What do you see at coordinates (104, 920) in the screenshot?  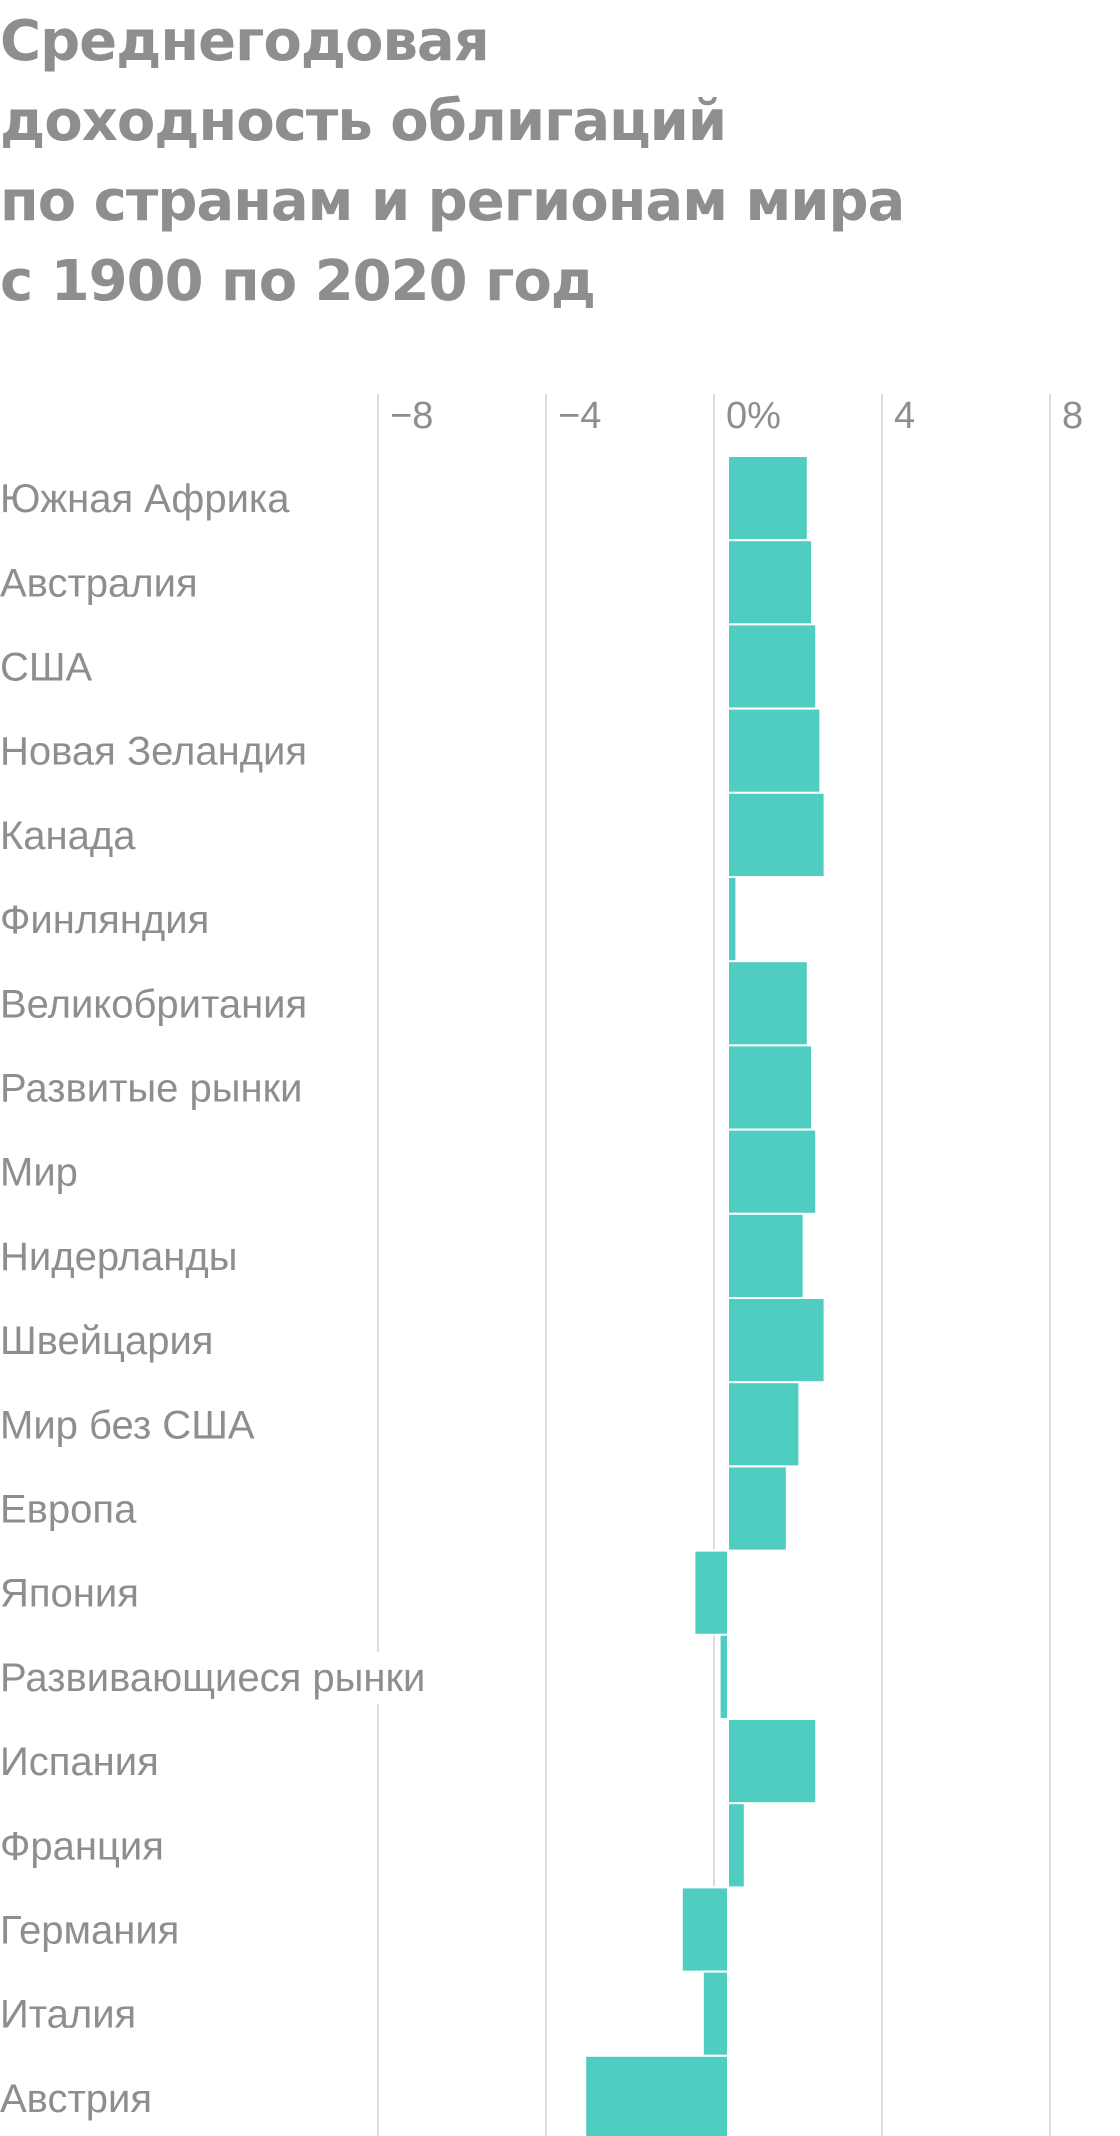 I see `category-label: Финляндия` at bounding box center [104, 920].